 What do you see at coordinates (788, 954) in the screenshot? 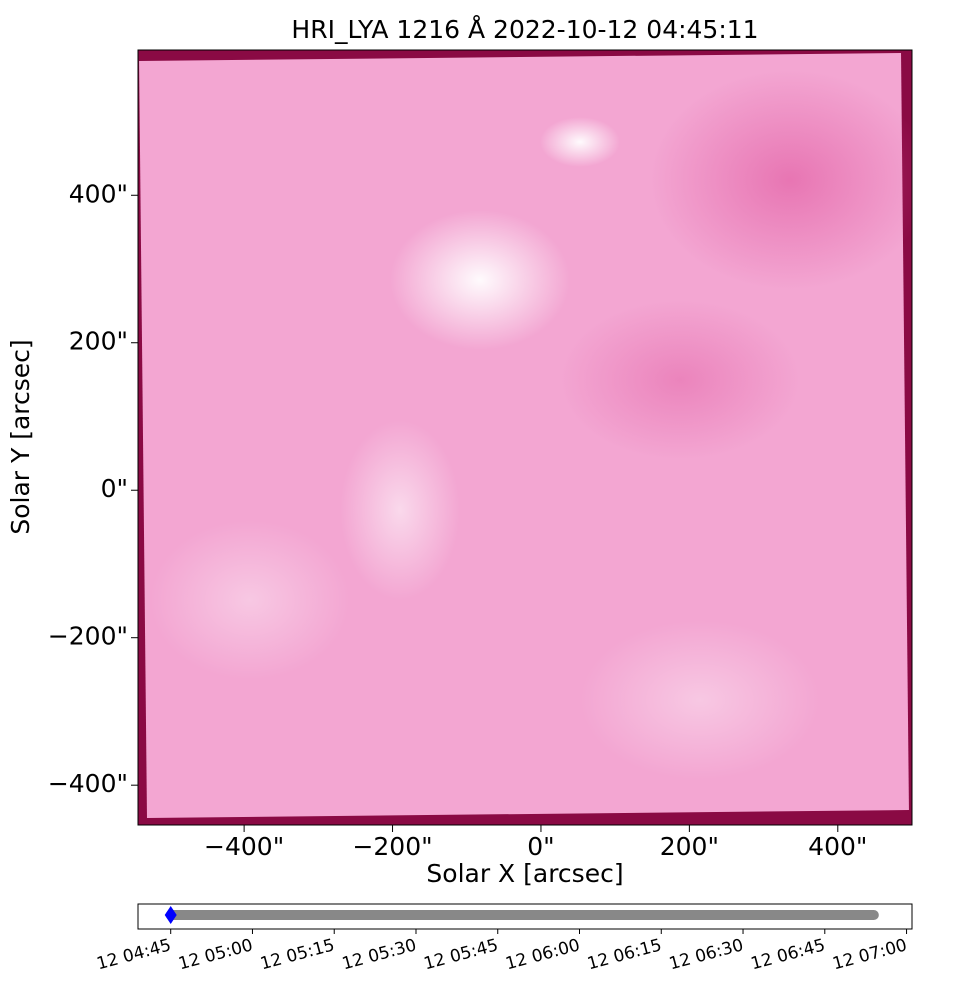
I see `x-tick-label: 12 06:45` at bounding box center [788, 954].